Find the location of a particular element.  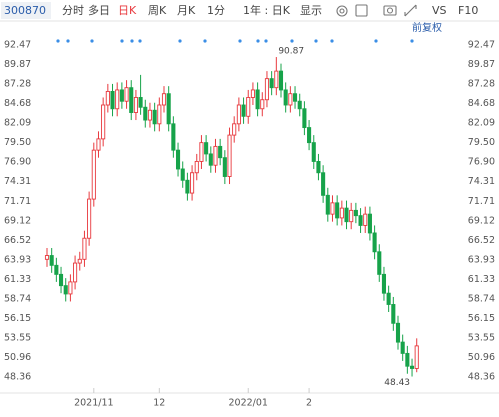

toolbar-tab: 日K is located at coordinates (127, 10).